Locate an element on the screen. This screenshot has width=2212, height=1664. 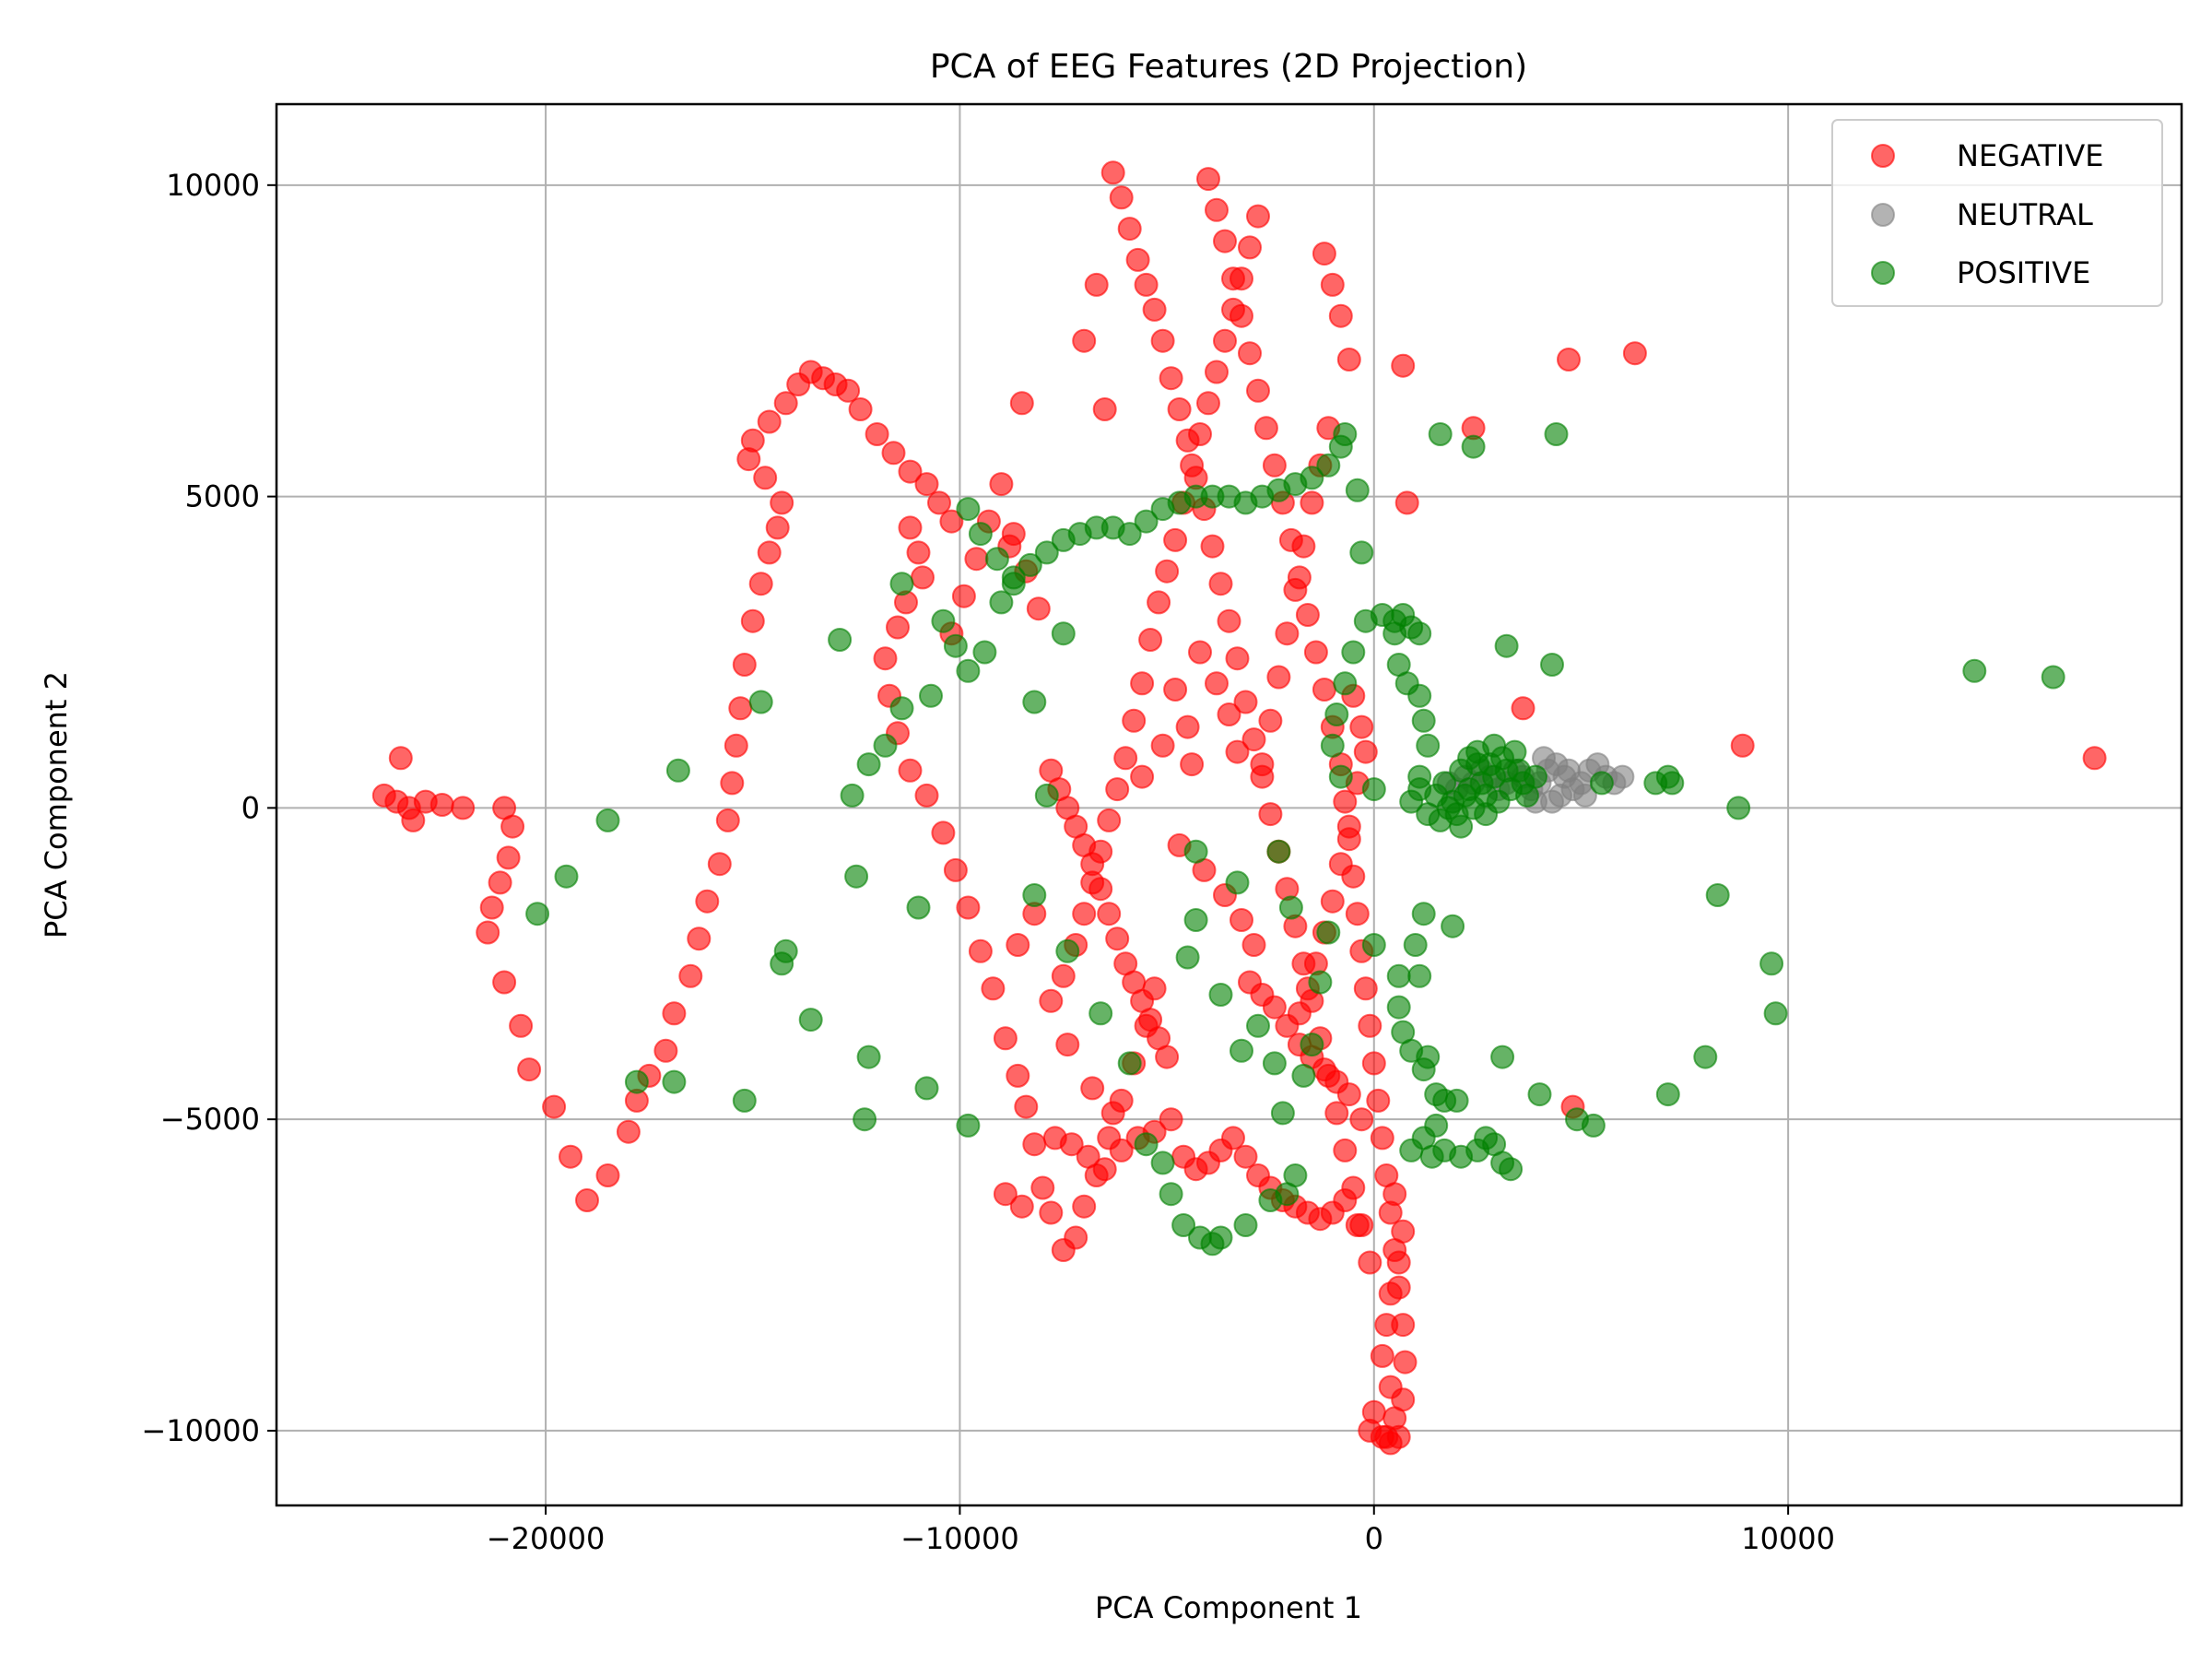
y-tick-label: −5000 is located at coordinates (210, 1119).